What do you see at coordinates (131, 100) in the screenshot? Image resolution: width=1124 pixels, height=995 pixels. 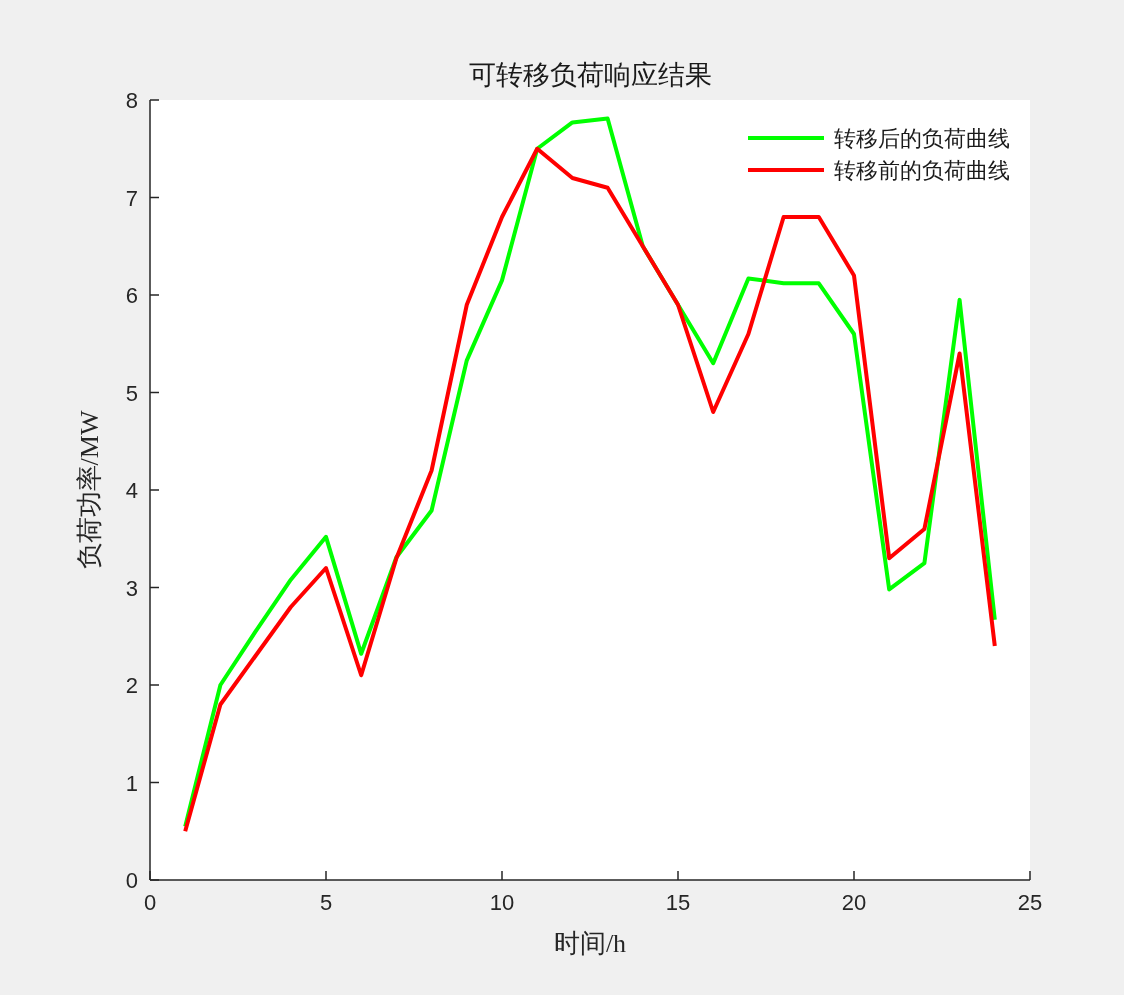 I see `y-tick-label: 8` at bounding box center [131, 100].